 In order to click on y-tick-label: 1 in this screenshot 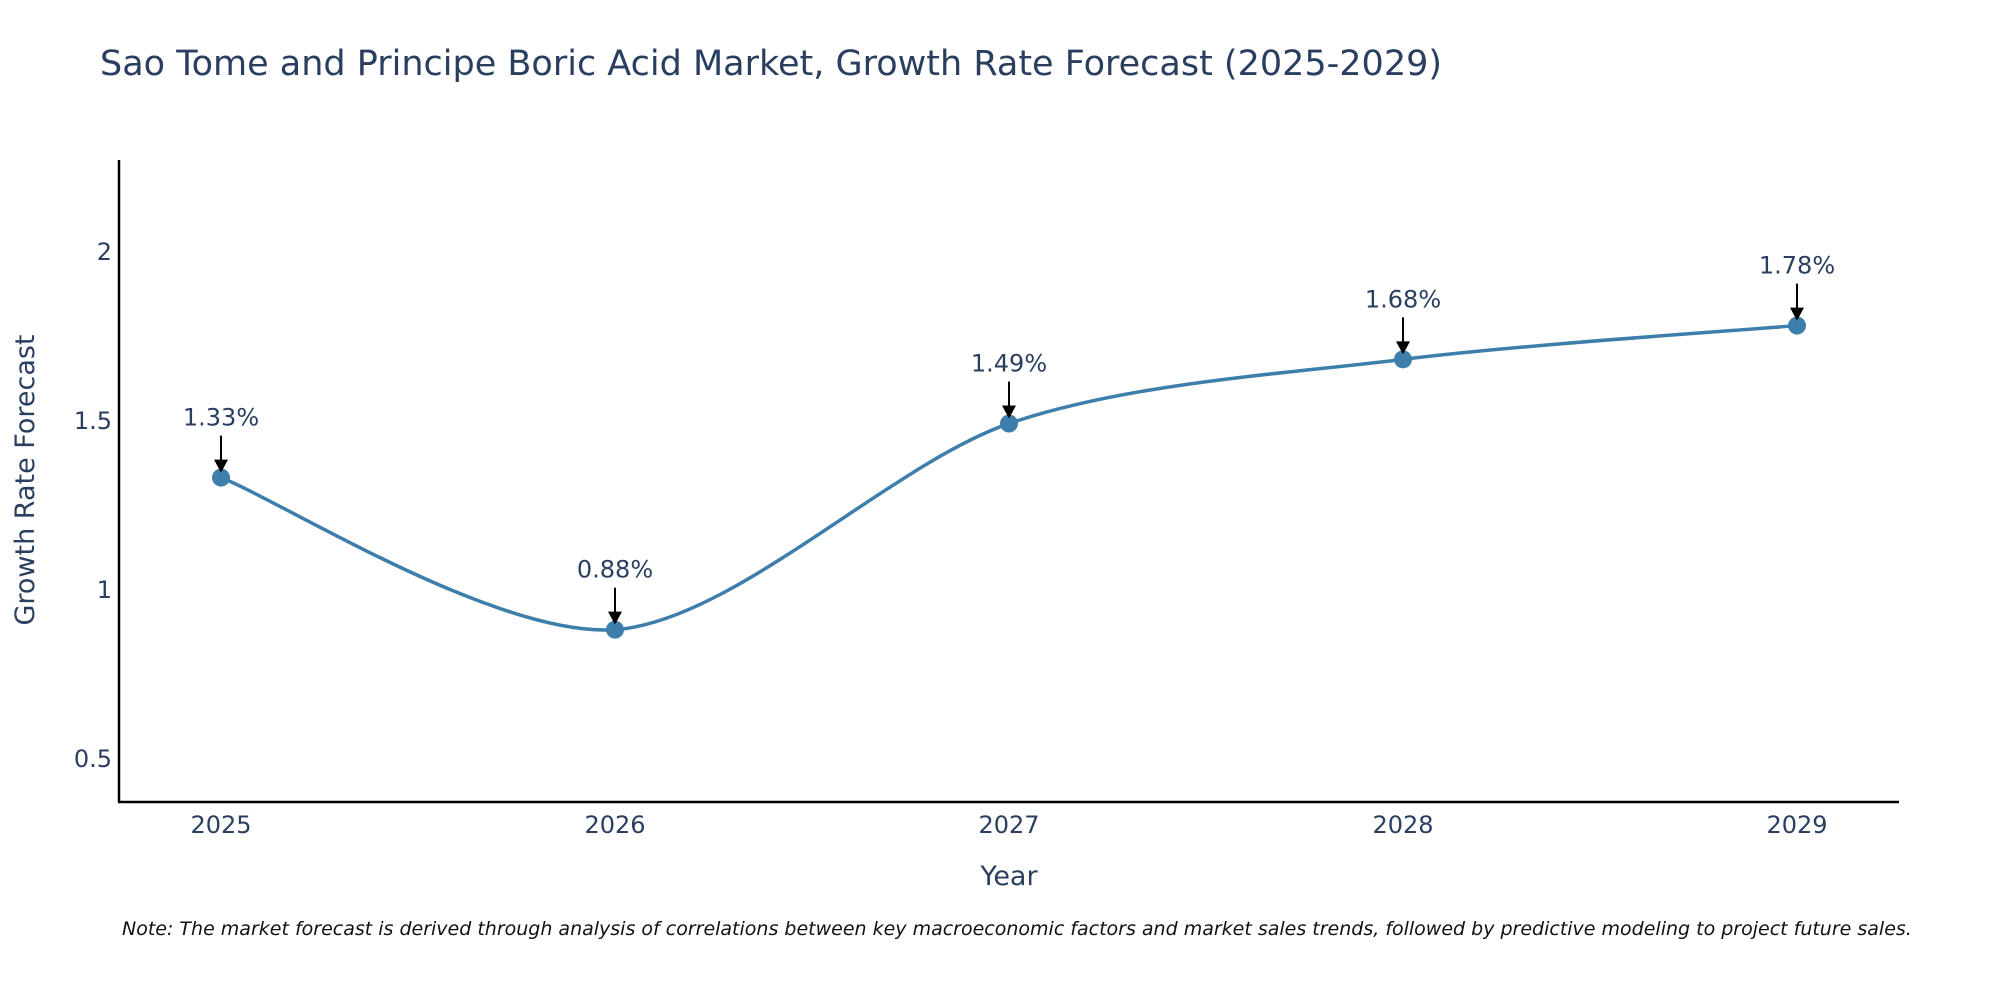, I will do `click(104, 590)`.